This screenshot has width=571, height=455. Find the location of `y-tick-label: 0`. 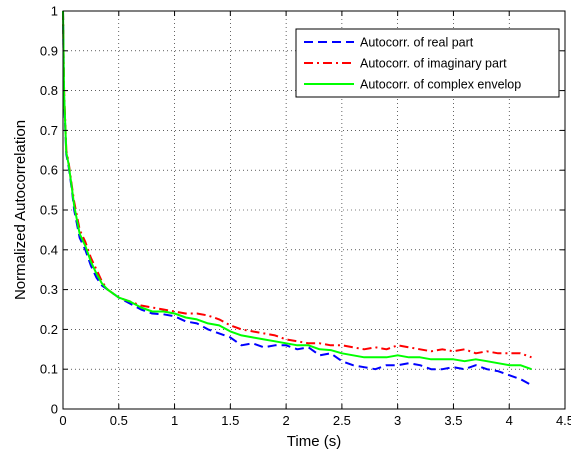

y-tick-label: 0 is located at coordinates (54, 409).